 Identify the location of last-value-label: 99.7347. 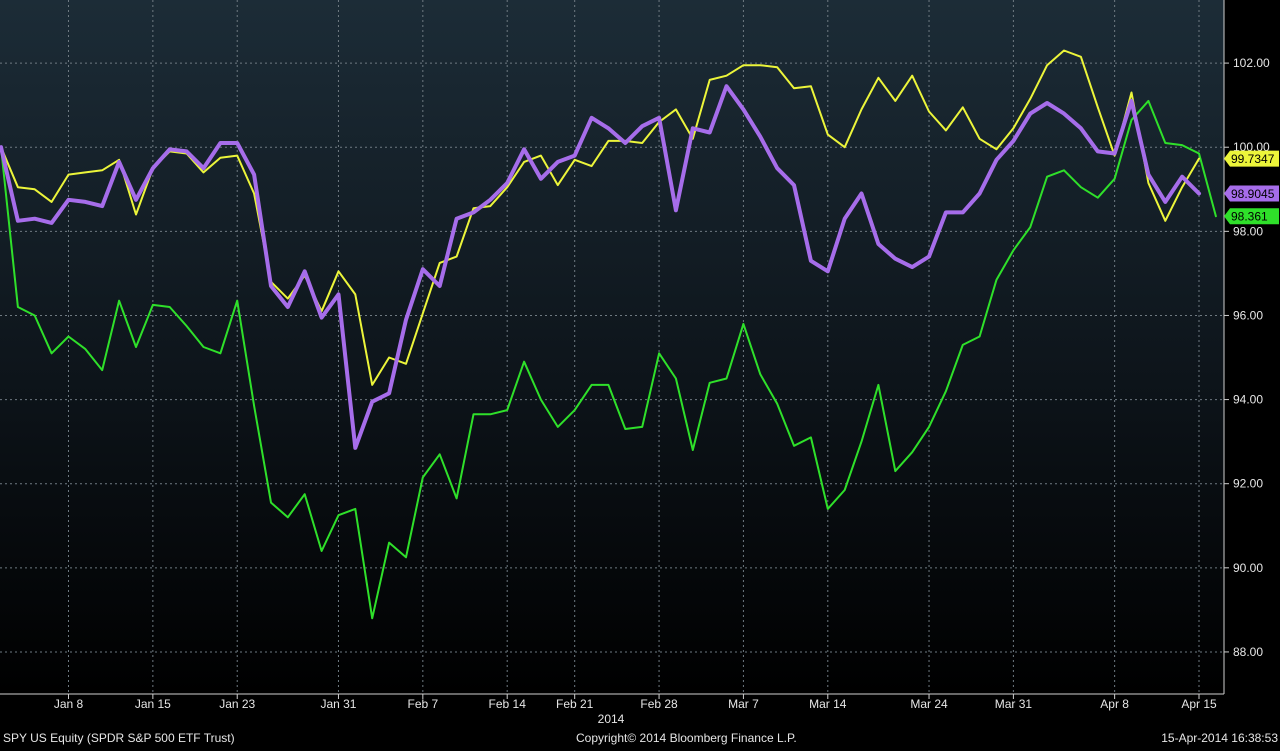
(1253, 159).